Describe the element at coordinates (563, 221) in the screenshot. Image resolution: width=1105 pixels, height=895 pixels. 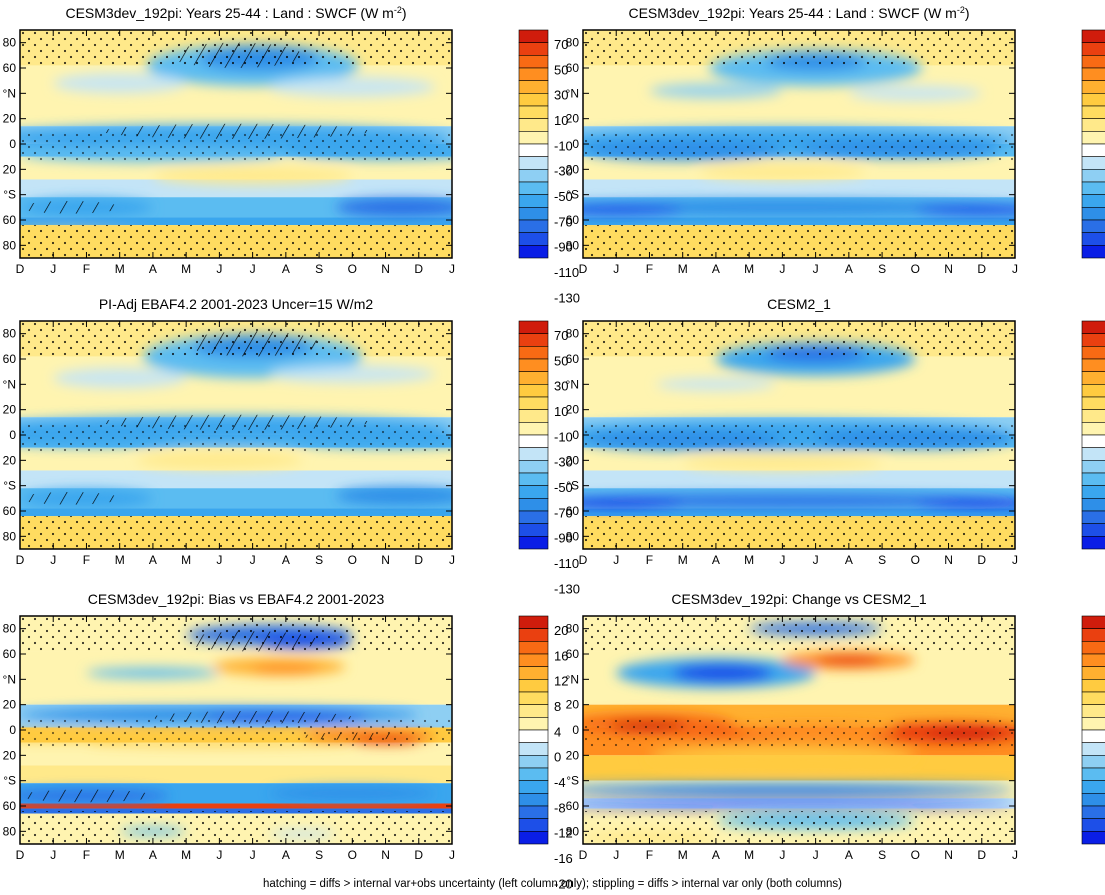
I see `colorbar-label: -70` at that location.